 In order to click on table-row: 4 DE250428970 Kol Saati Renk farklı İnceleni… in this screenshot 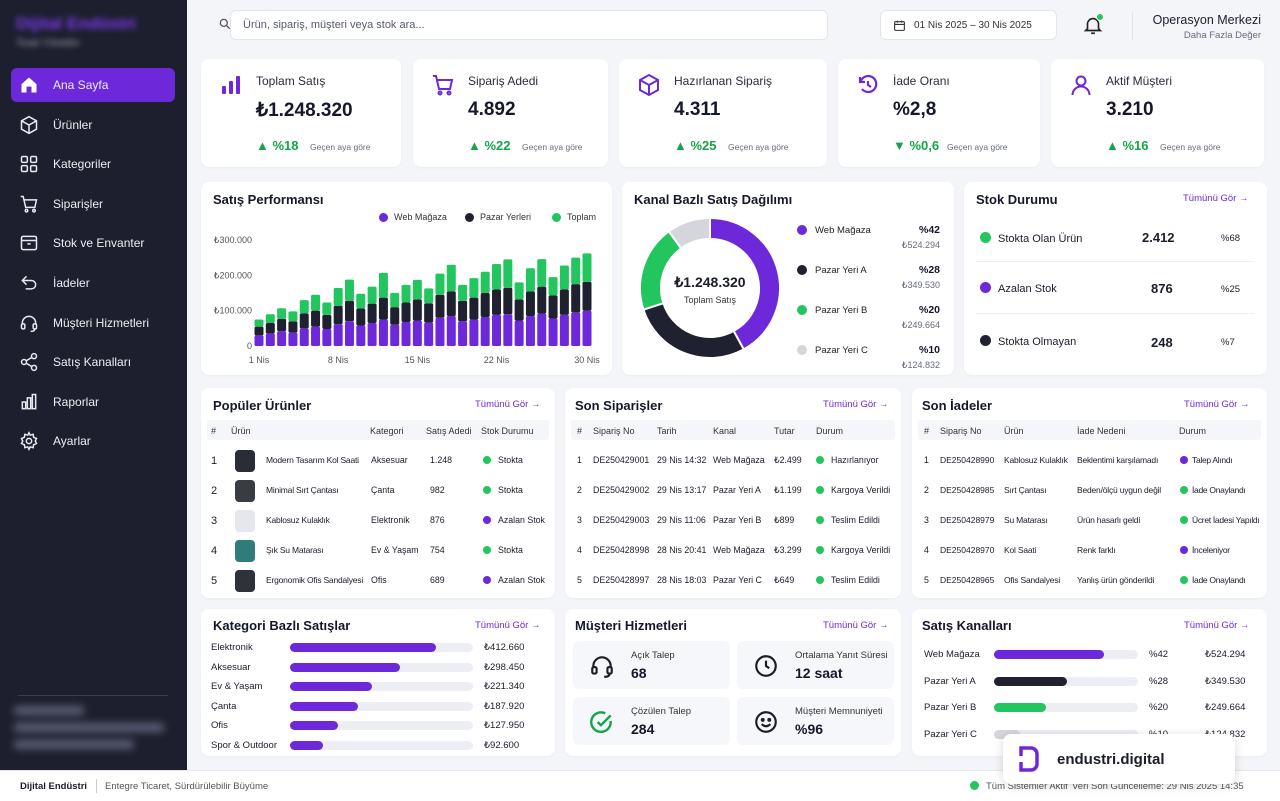, I will do `click(1089, 551)`.